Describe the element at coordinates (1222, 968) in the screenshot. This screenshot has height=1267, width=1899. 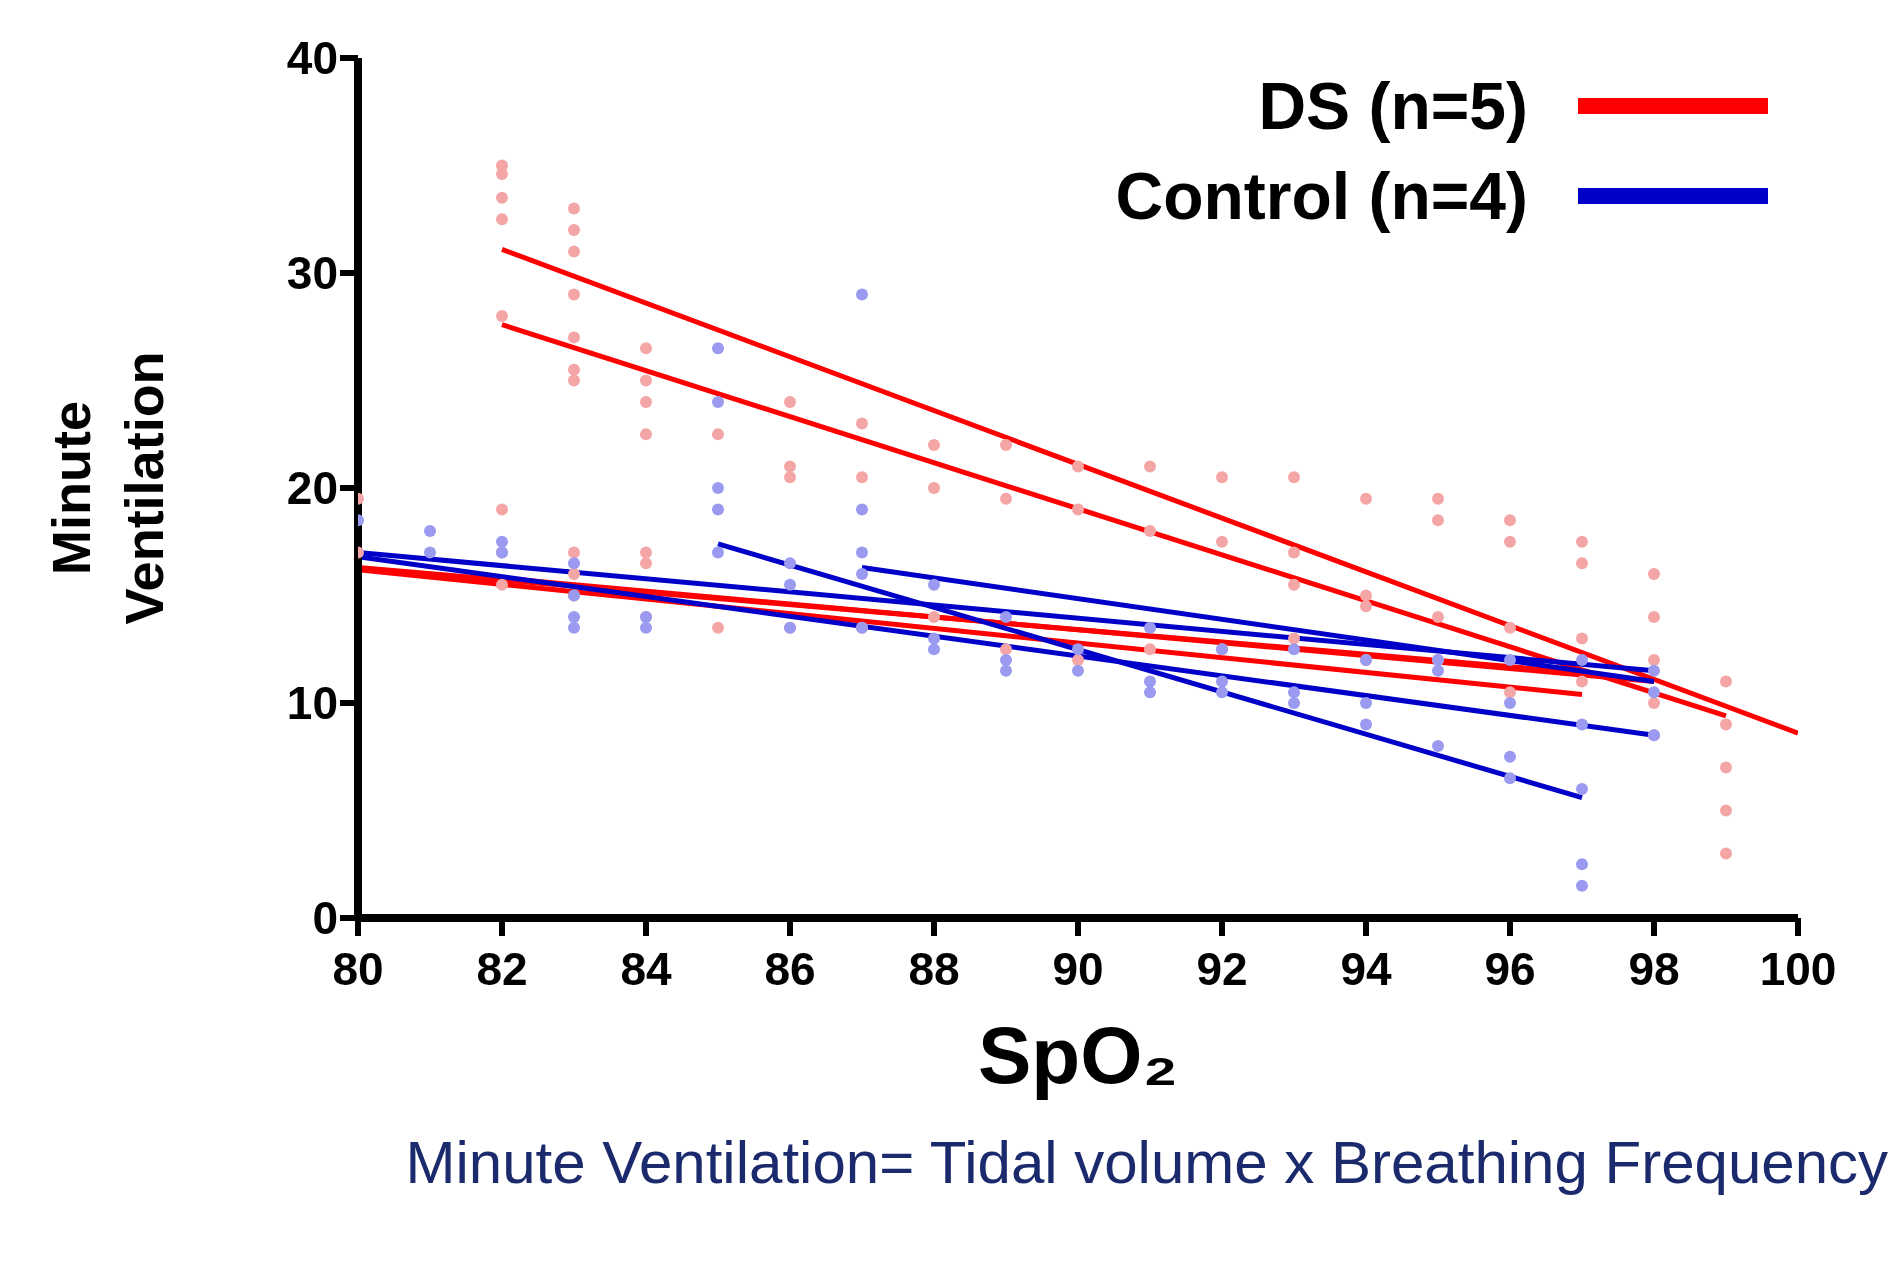
I see `x-tick-label: 92` at that location.